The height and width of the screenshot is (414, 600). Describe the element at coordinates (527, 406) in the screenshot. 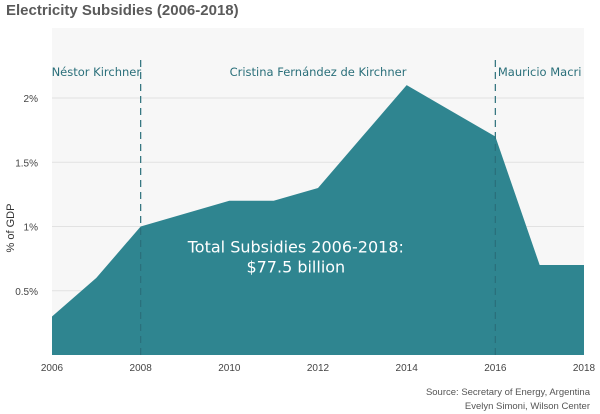

I see `author-line: Evelyn Simoni, Wilson Center` at that location.